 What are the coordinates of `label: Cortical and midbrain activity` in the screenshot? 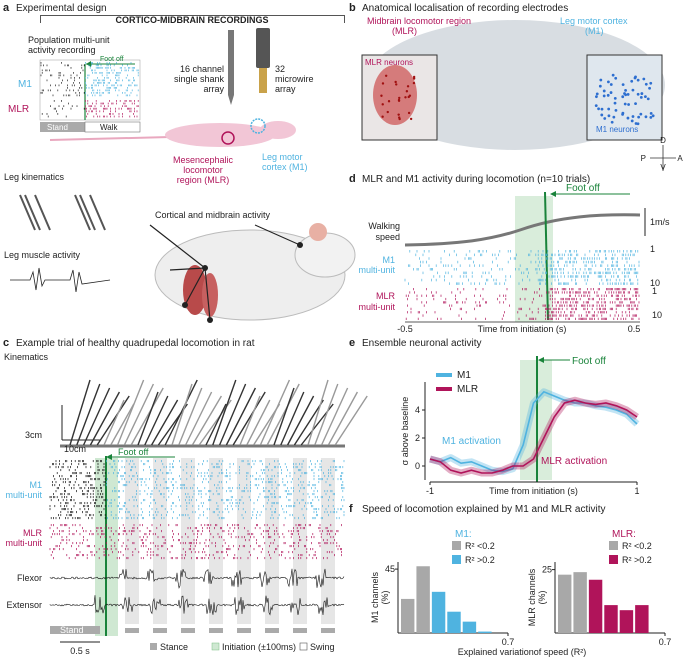 It's located at (213, 215).